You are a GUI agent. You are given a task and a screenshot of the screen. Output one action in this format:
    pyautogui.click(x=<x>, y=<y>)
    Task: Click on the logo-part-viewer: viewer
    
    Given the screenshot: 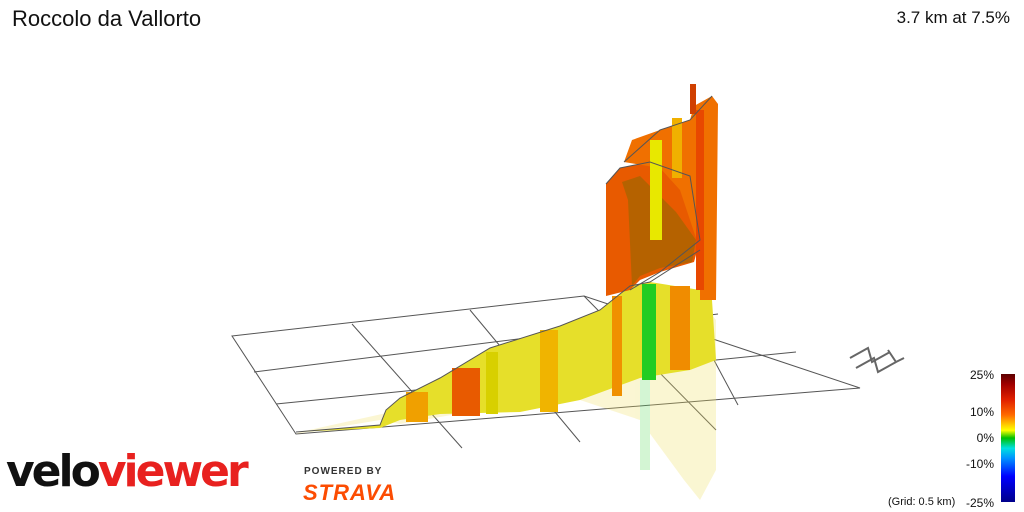 What is the action you would take?
    pyautogui.click(x=173, y=471)
    